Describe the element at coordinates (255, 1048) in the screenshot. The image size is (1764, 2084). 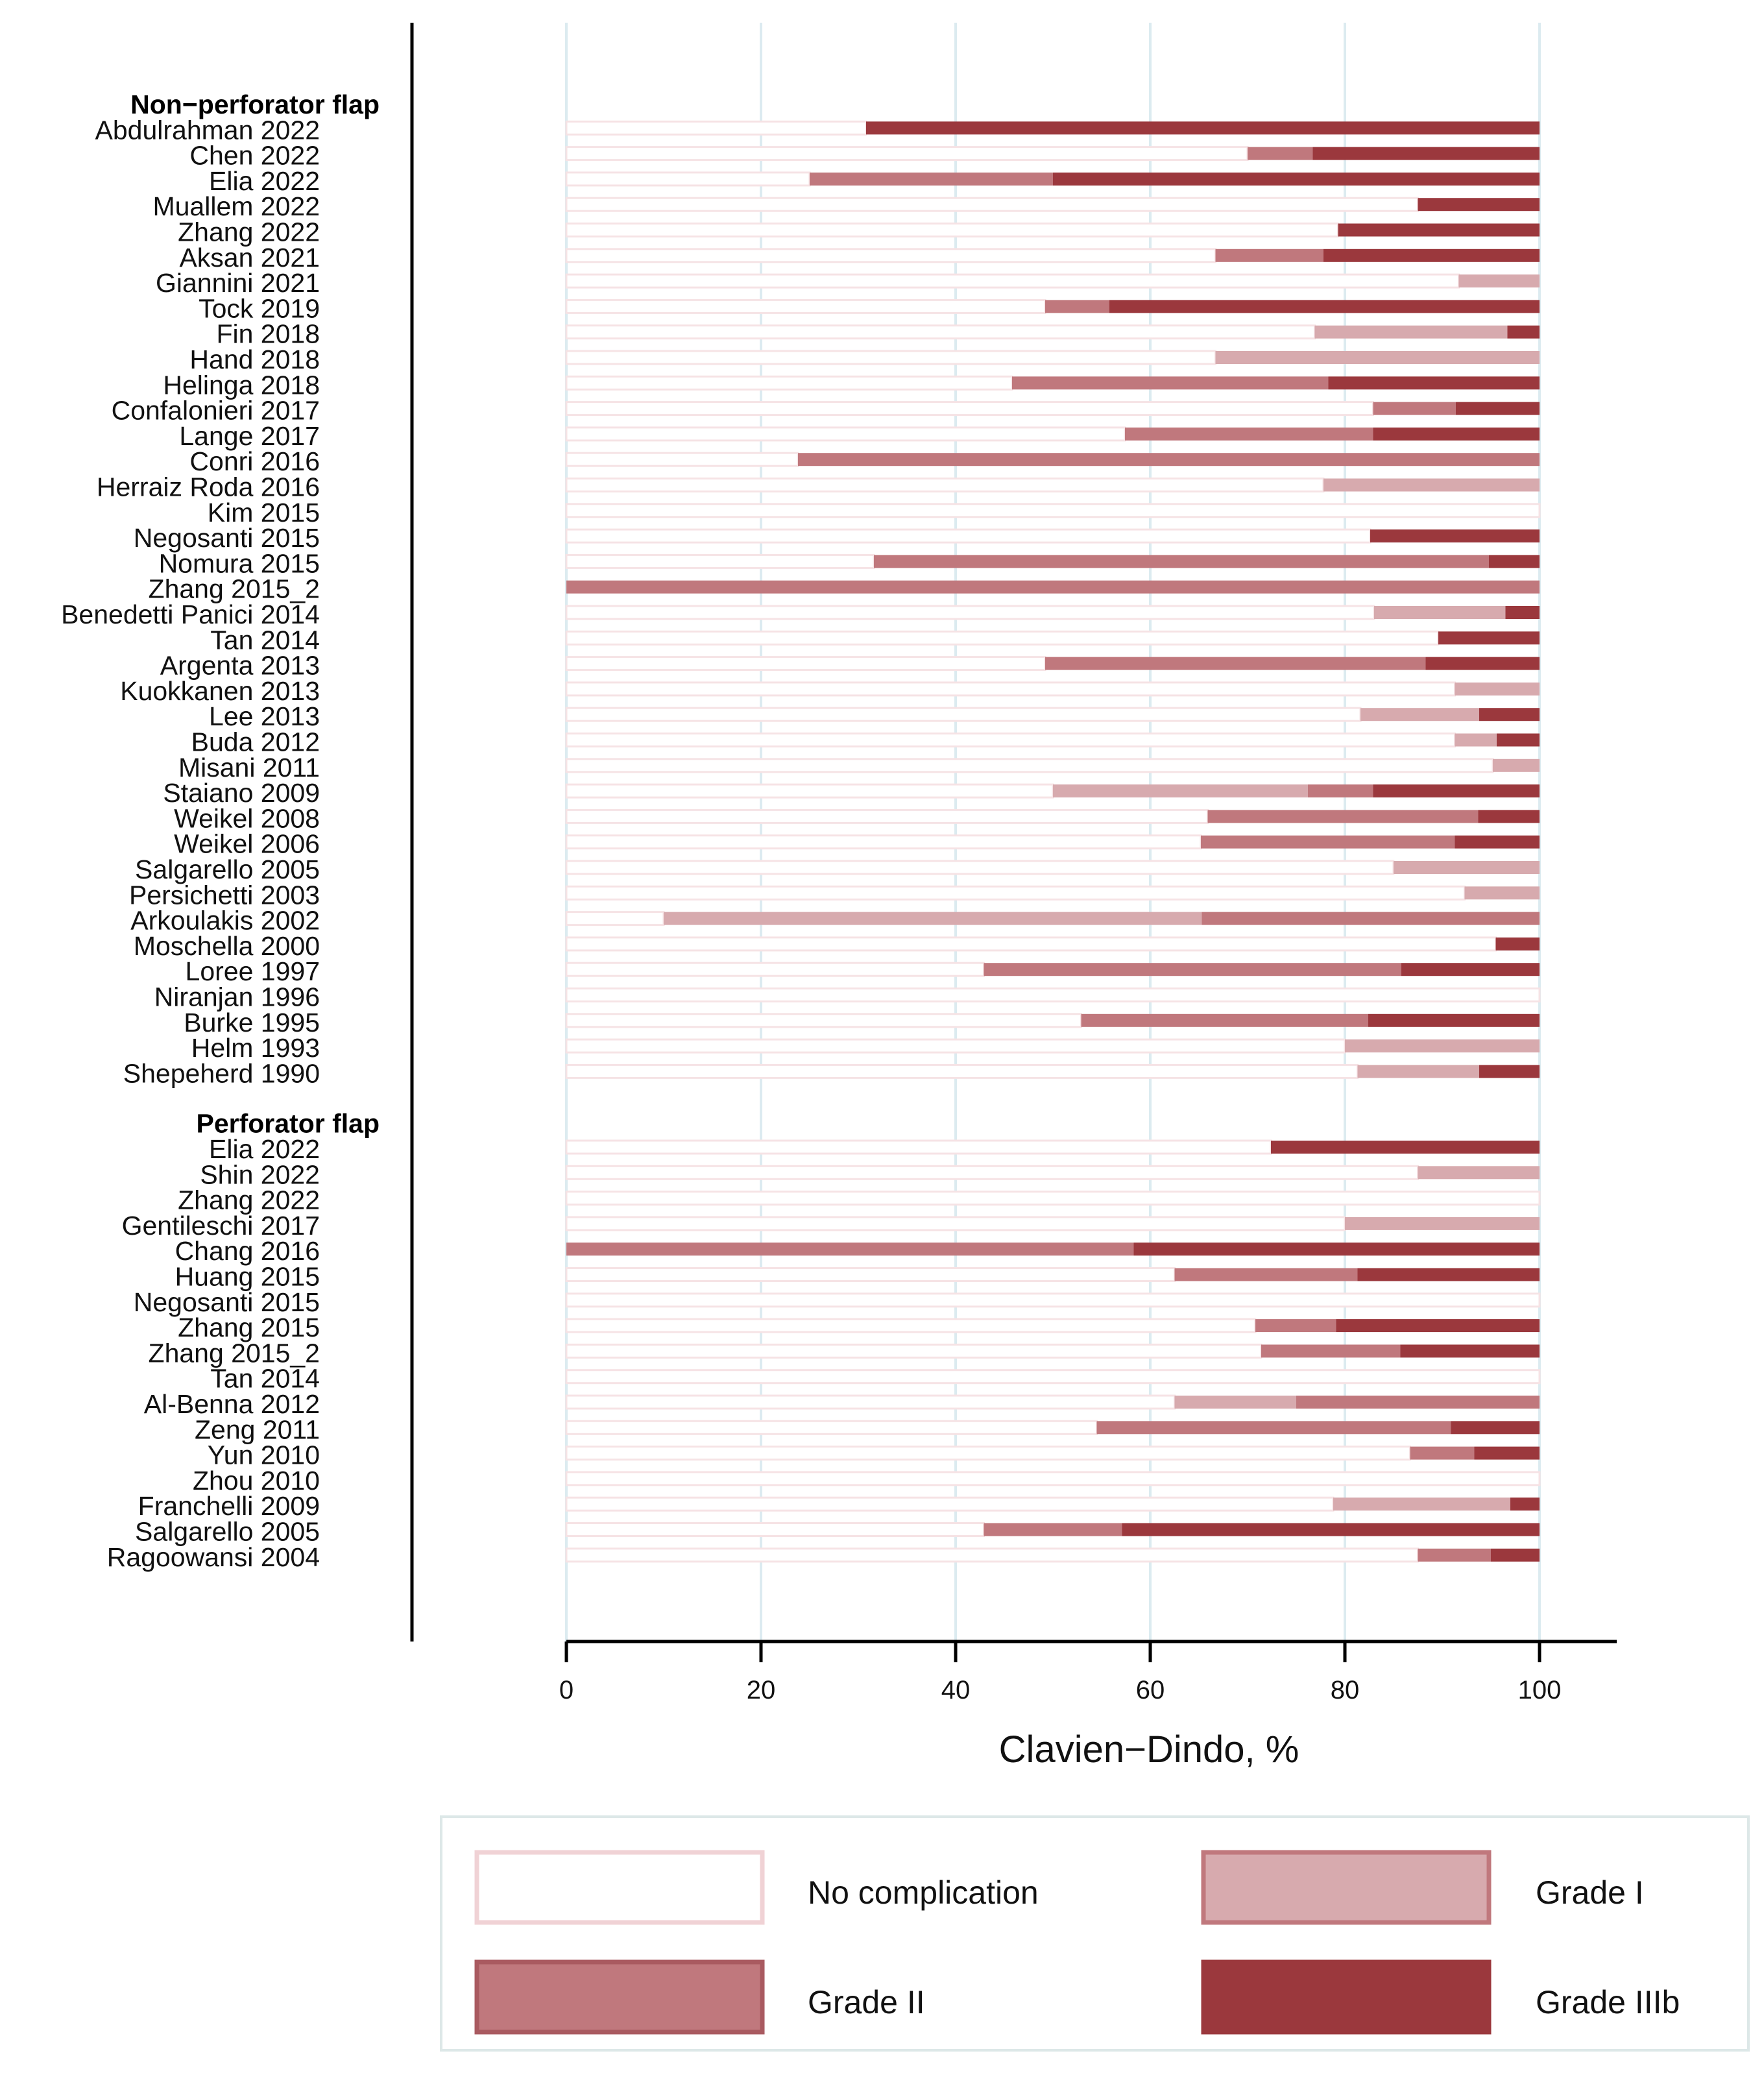
I see `study-label: Helm 1993` at that location.